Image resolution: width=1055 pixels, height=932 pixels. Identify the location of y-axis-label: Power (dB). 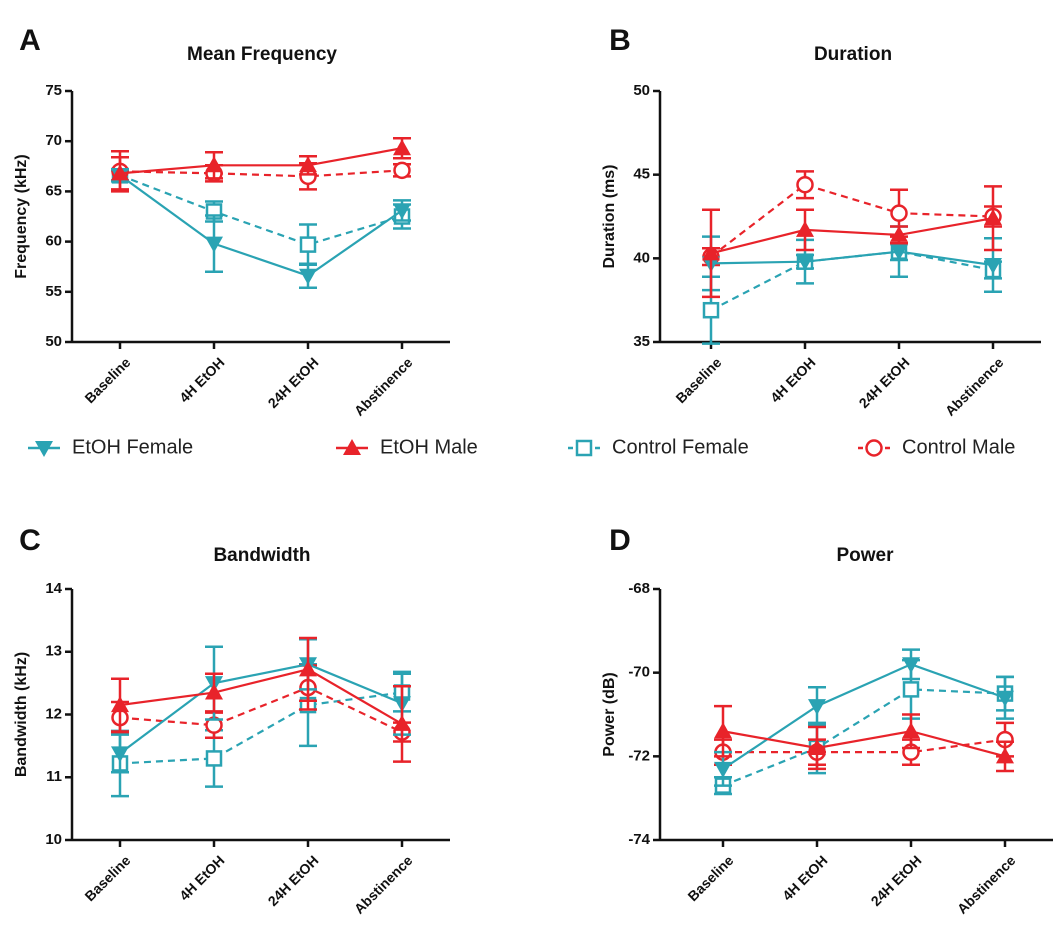
(609, 714).